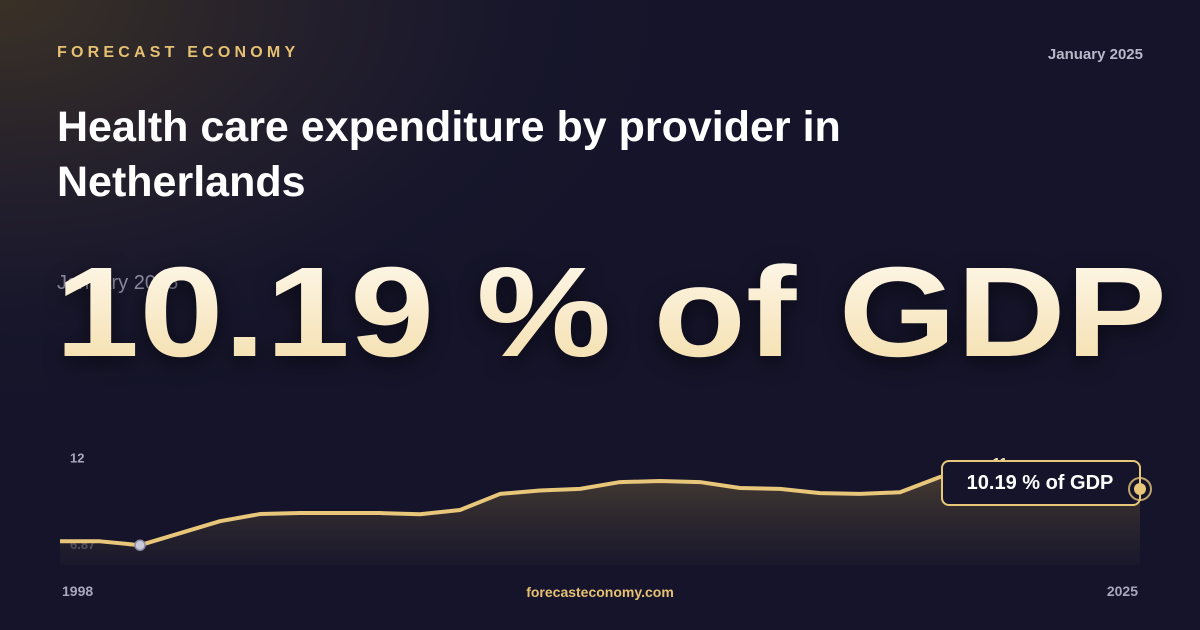  I want to click on end-marker, so click(1140, 489).